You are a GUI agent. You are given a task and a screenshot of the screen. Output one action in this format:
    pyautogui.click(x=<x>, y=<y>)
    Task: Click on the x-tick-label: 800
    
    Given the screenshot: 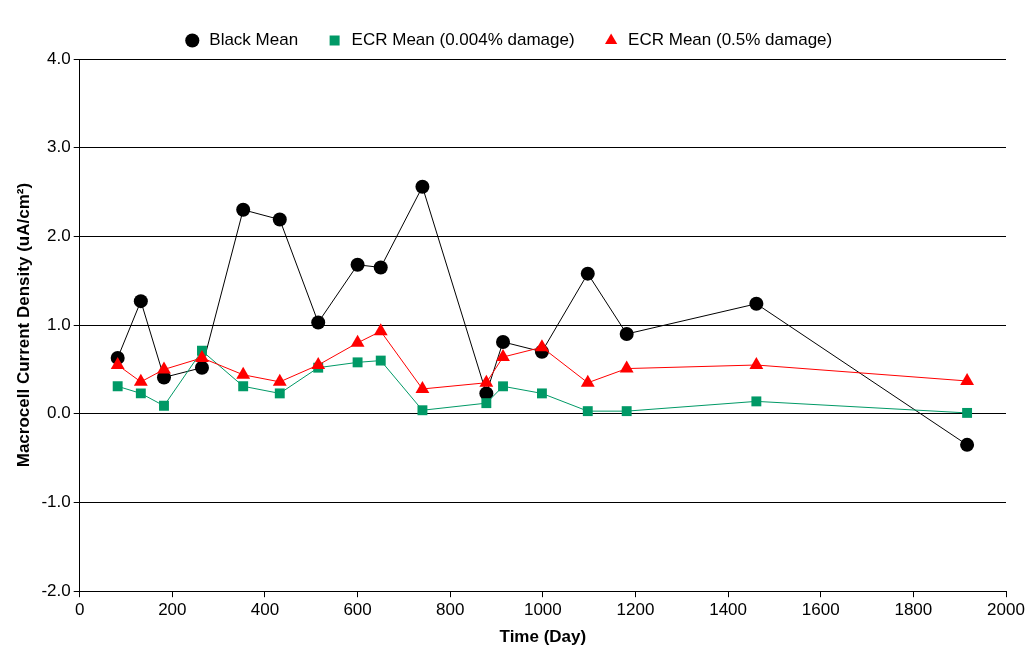 What is the action you would take?
    pyautogui.click(x=450, y=610)
    